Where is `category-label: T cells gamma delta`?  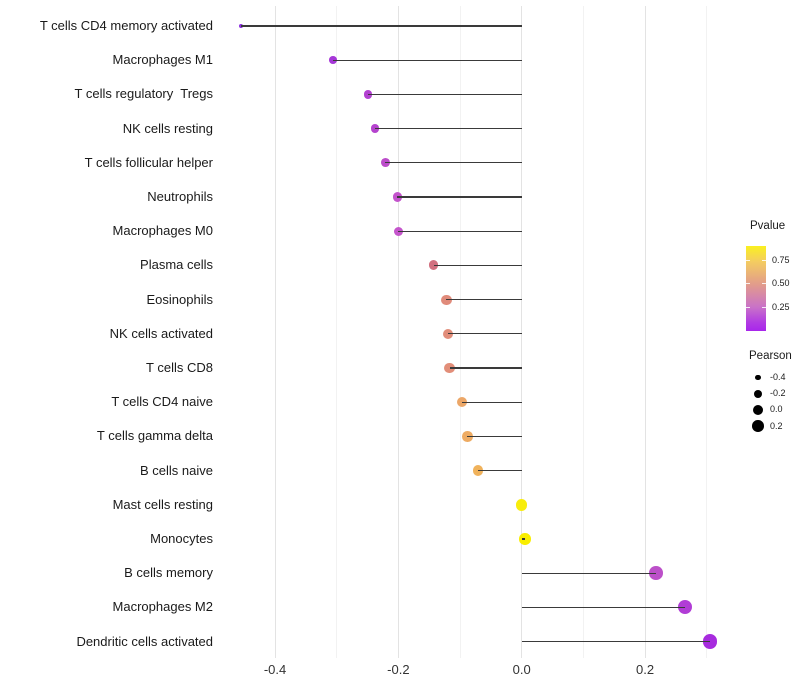 category-label: T cells gamma delta is located at coordinates (154, 436).